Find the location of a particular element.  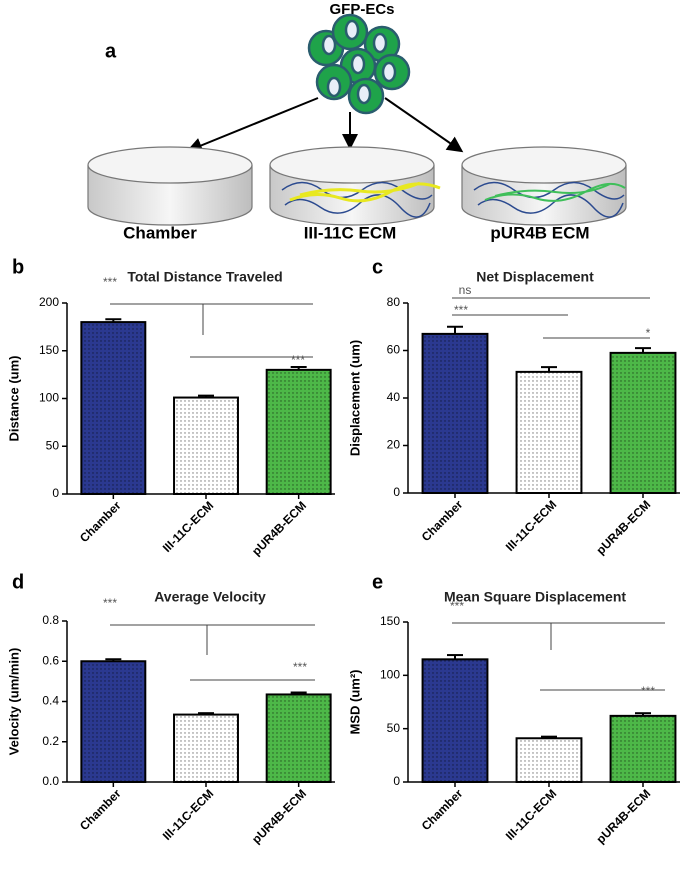

y-tick-label: 0.8 is located at coordinates (50, 620).